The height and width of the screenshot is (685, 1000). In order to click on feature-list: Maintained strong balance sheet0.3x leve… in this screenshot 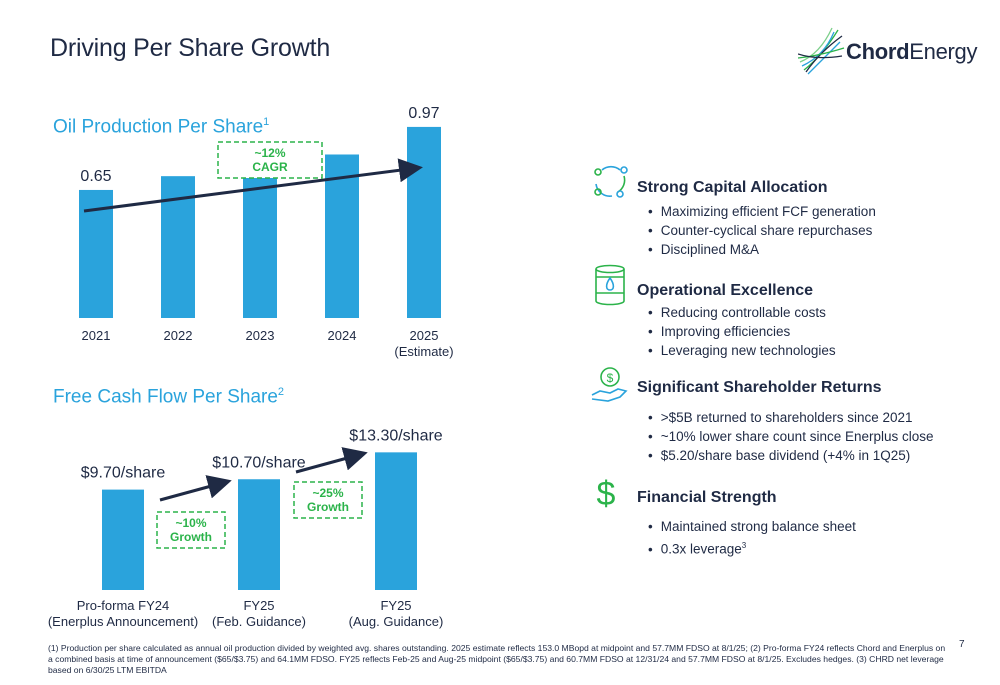, I will do `click(752, 538)`.